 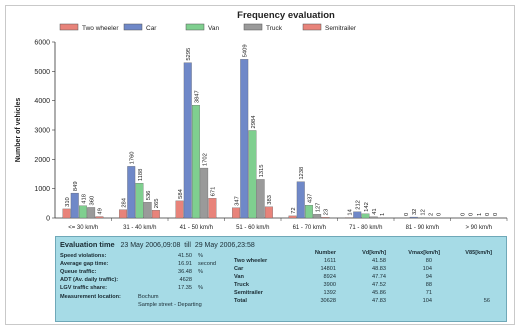 What do you see at coordinates (185, 288) in the screenshot?
I see `stat-value: 17.35` at bounding box center [185, 288].